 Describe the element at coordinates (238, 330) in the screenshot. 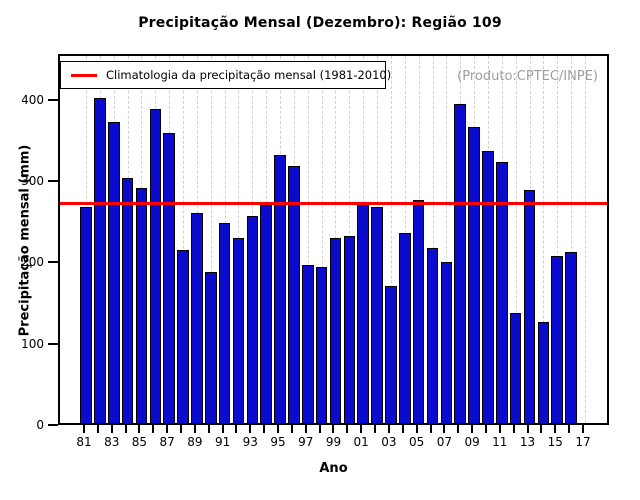

I see `bar-1992` at that location.